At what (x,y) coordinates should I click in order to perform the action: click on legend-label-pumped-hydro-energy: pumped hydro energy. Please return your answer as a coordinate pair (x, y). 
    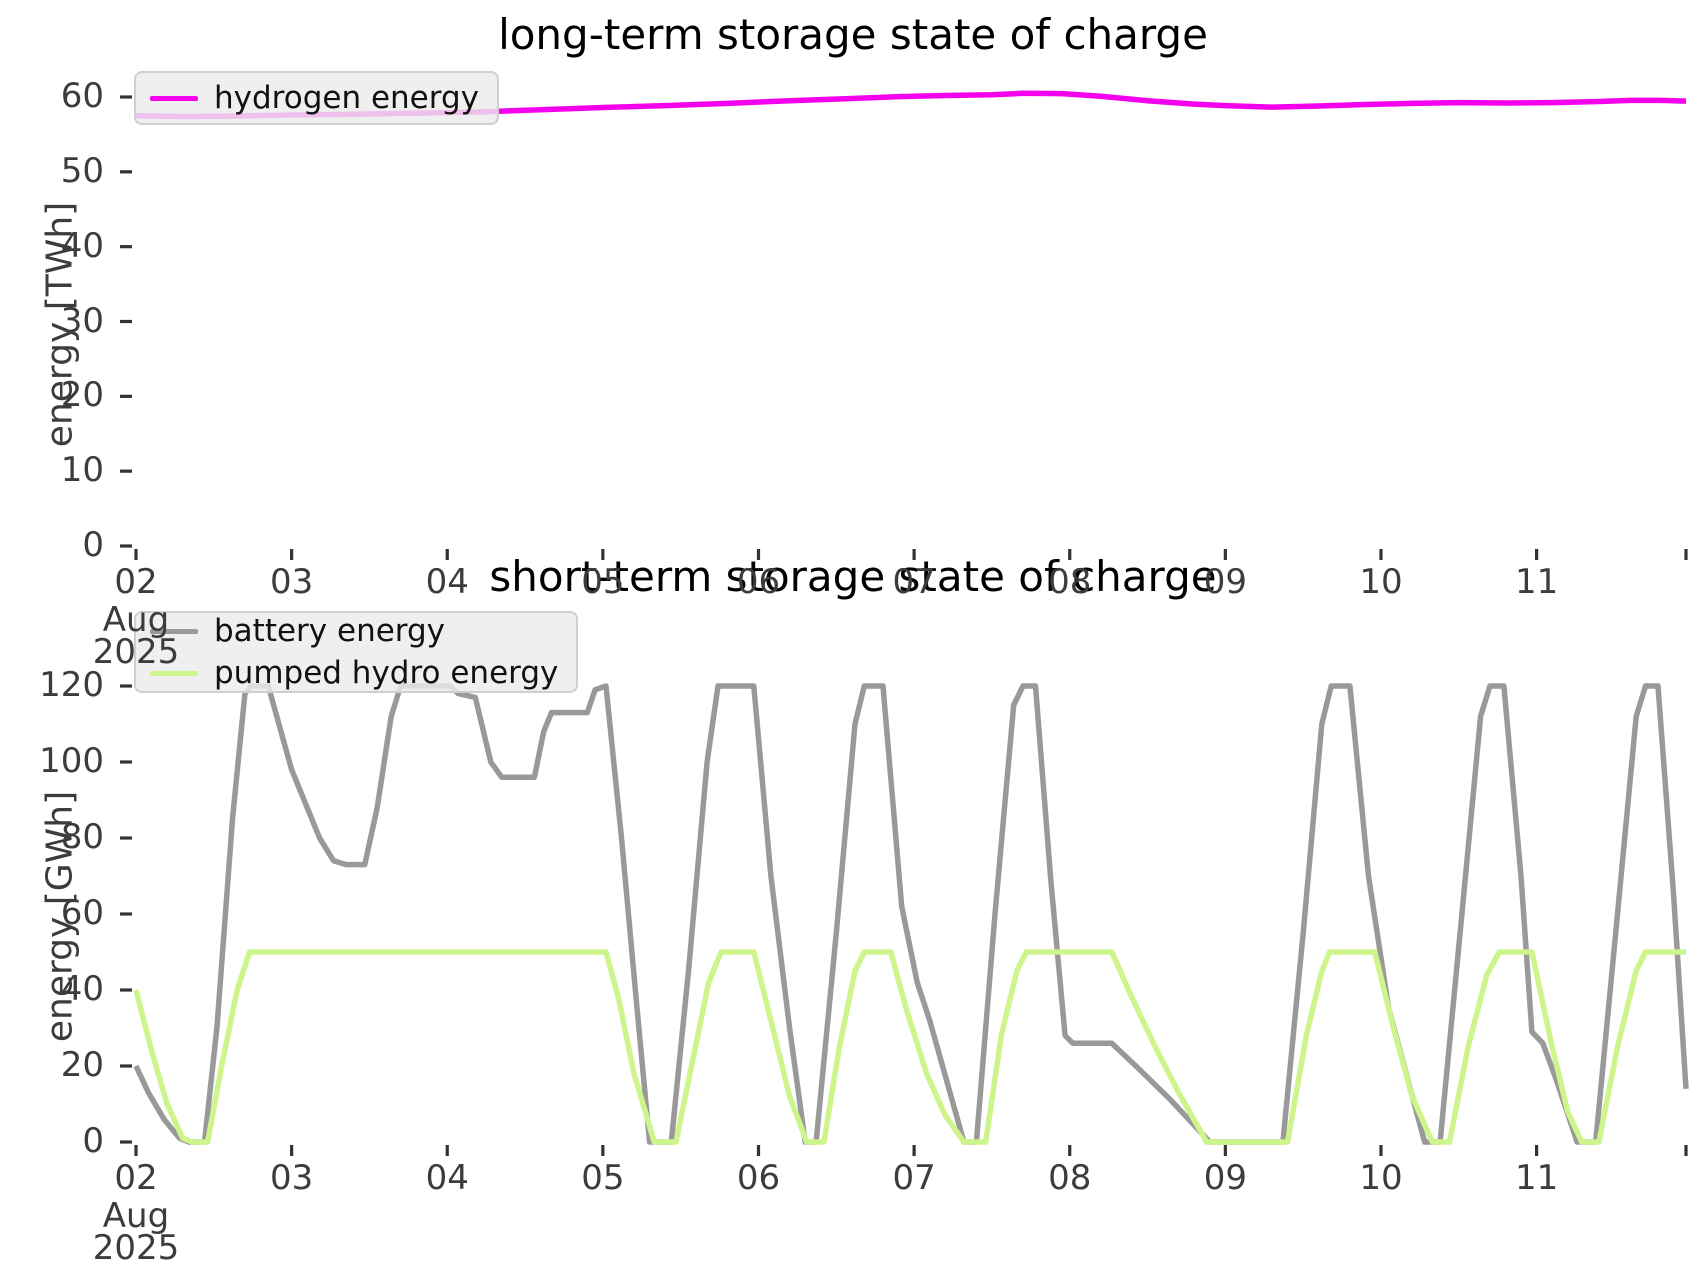
    Looking at the image, I should click on (386, 673).